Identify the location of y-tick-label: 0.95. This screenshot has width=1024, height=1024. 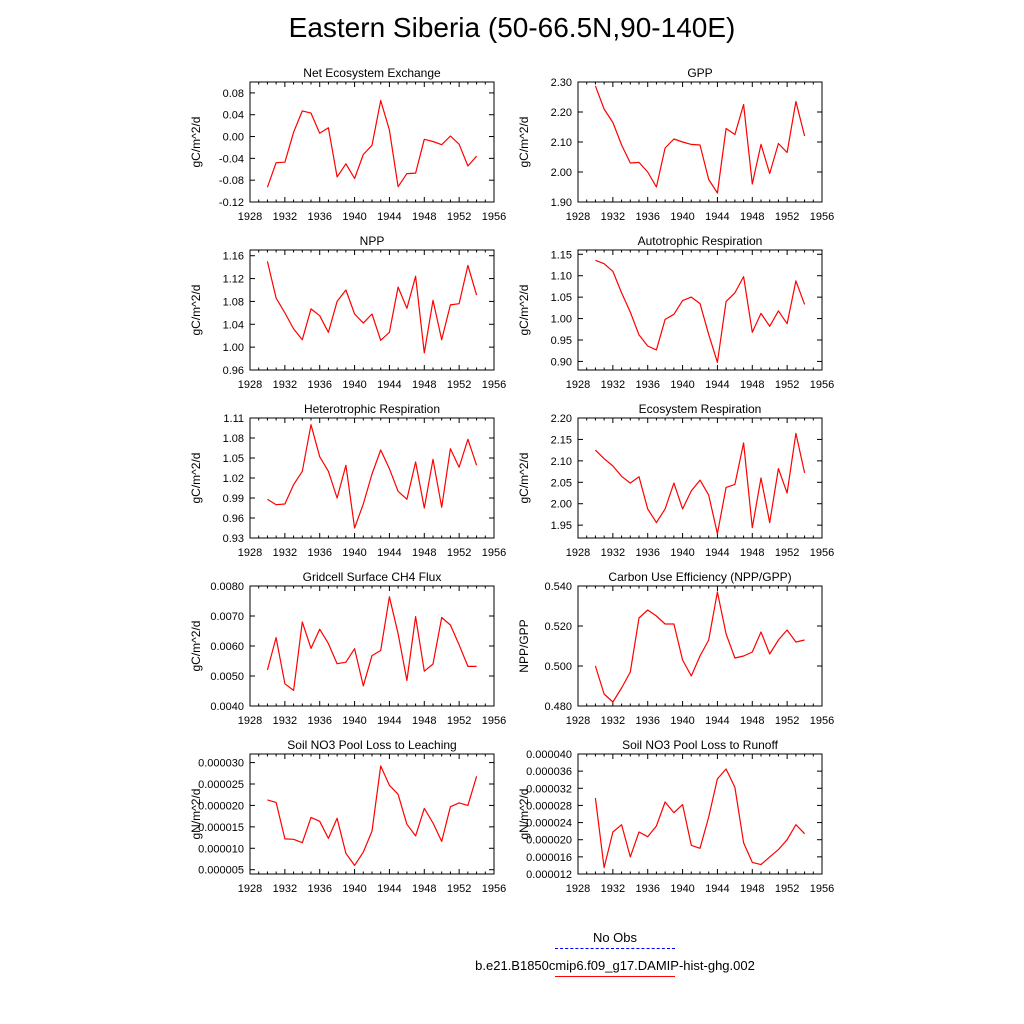
(561, 341).